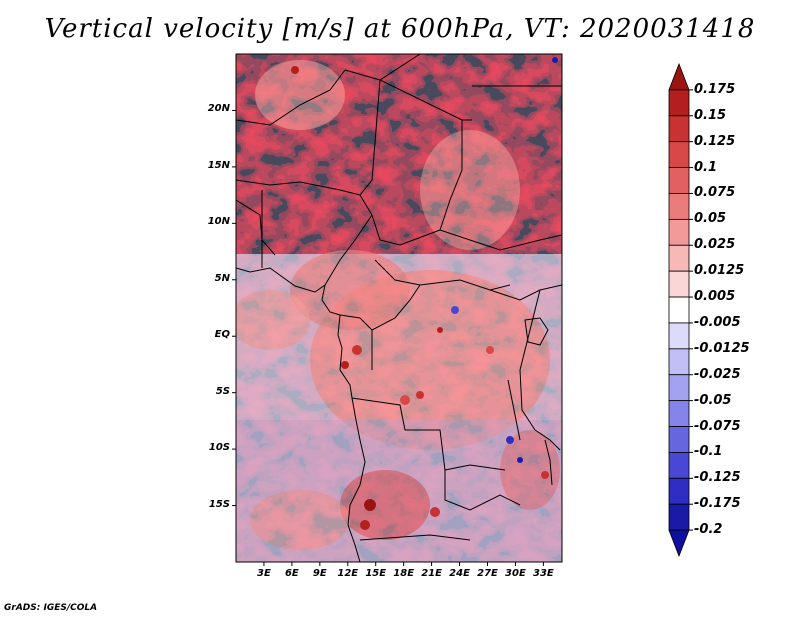 This screenshot has height=618, width=800. What do you see at coordinates (710, 115) in the screenshot?
I see `colorbar-label: 0.15` at bounding box center [710, 115].